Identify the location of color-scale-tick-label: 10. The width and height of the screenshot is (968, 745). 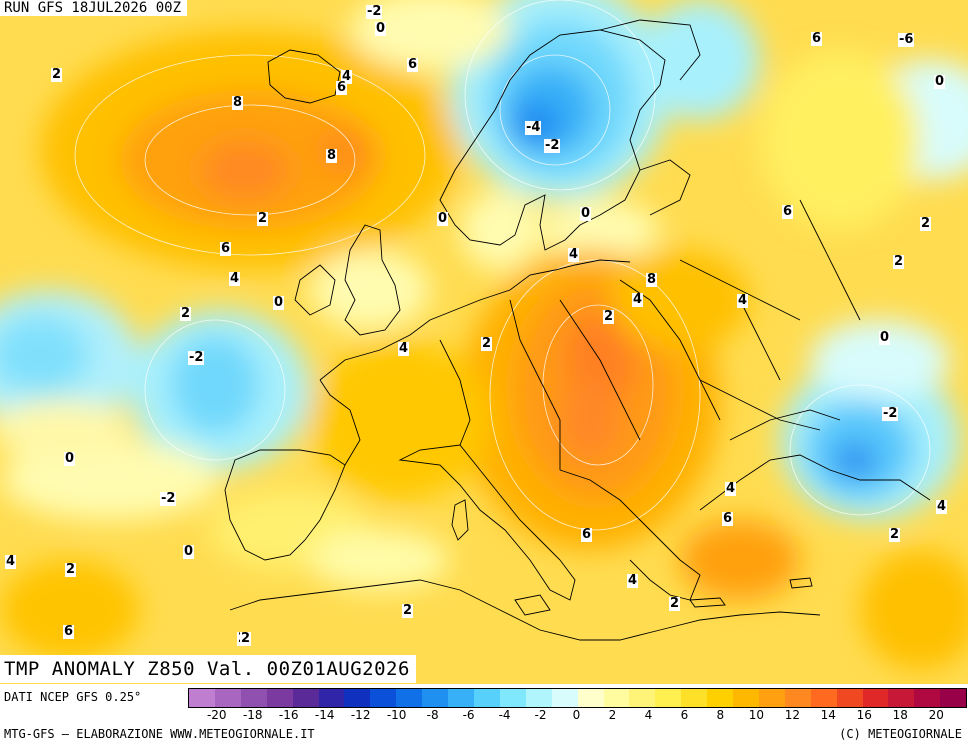
(756, 715).